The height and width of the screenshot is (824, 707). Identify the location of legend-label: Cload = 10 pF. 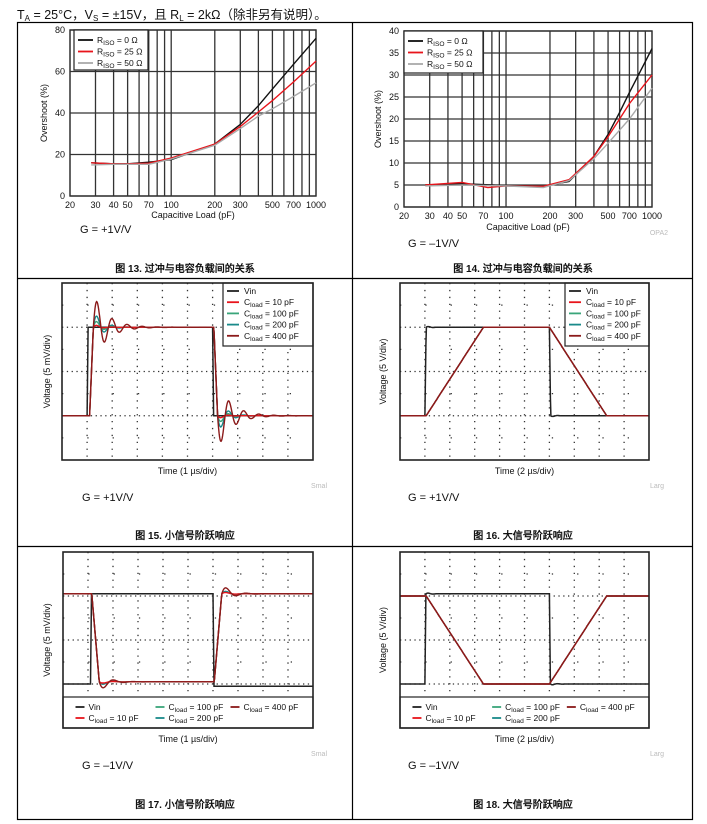
(114, 719).